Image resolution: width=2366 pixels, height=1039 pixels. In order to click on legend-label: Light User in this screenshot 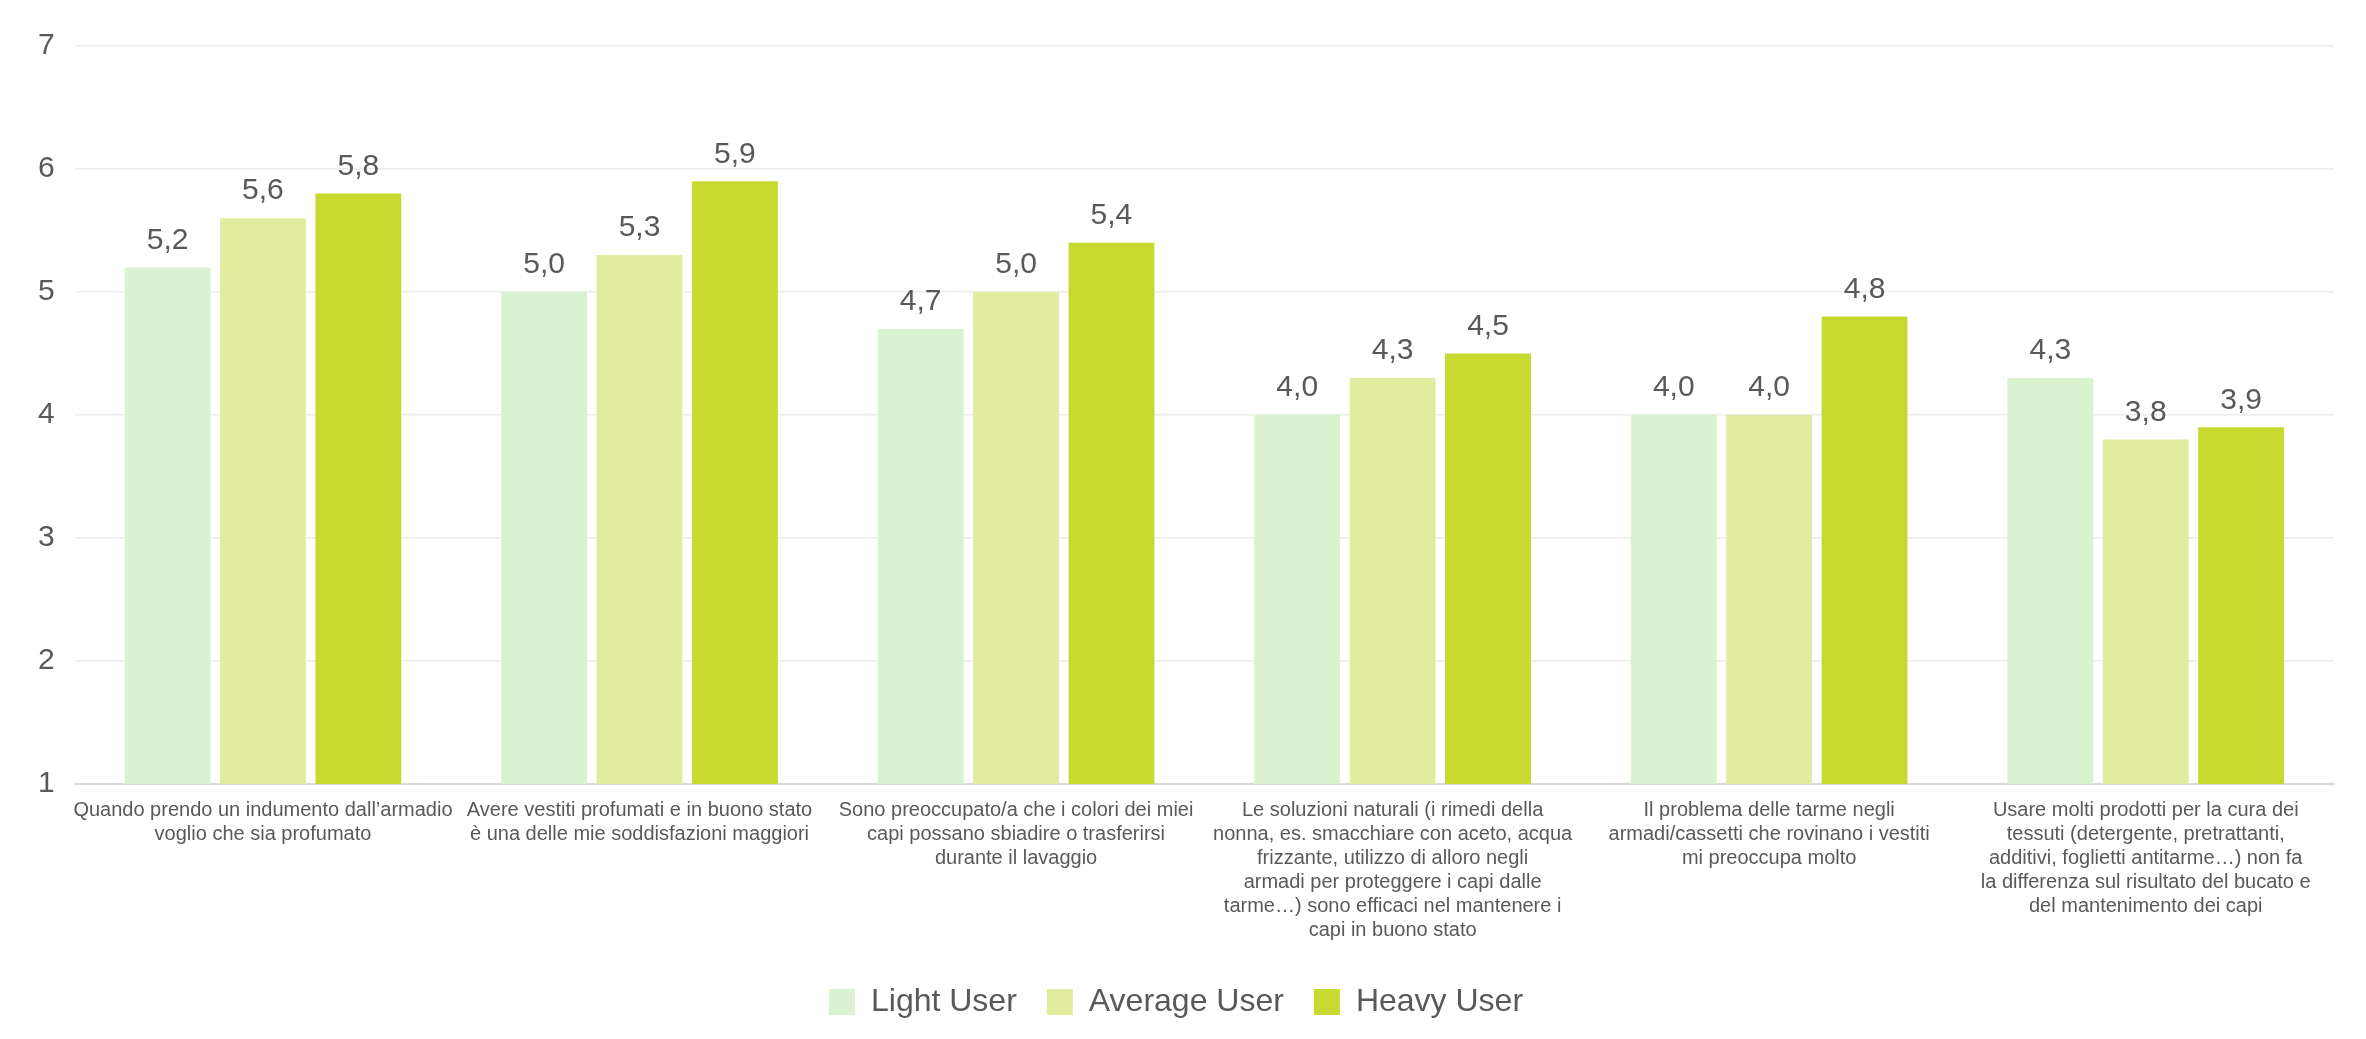, I will do `click(944, 999)`.